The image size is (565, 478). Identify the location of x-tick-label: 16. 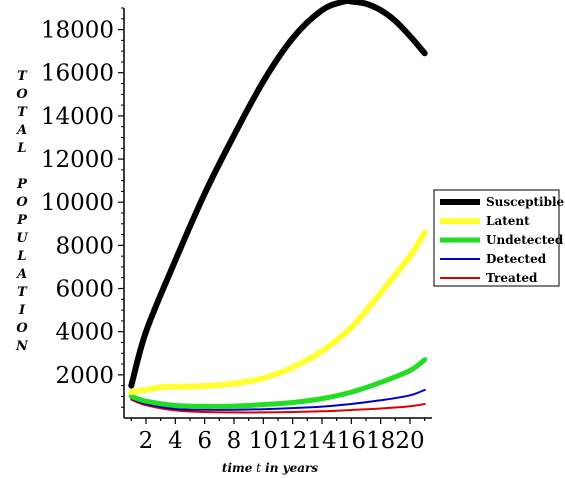
(351, 441).